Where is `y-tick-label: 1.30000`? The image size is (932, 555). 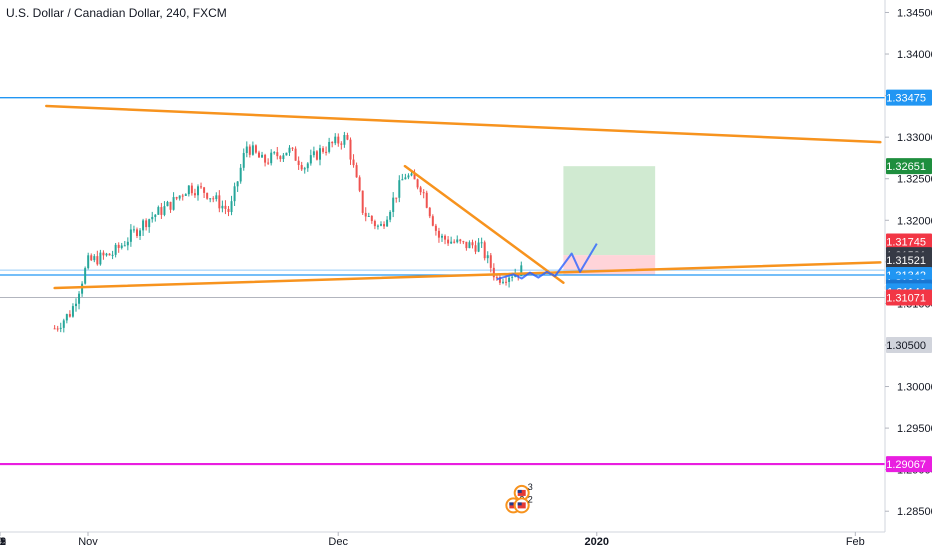
y-tick-label: 1.30000 is located at coordinates (914, 388).